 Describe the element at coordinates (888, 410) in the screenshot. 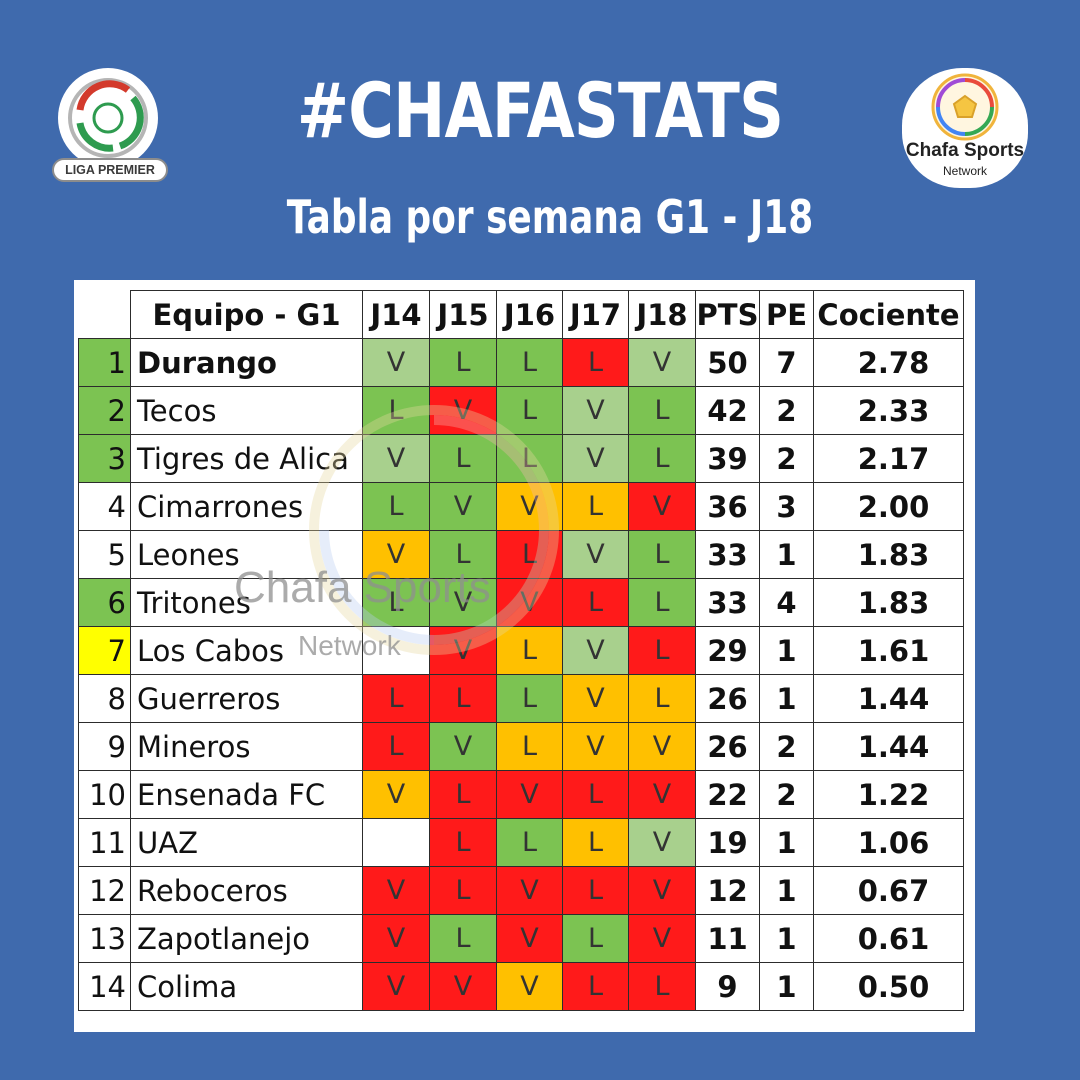

I see `quotient-cell: 2.33` at that location.